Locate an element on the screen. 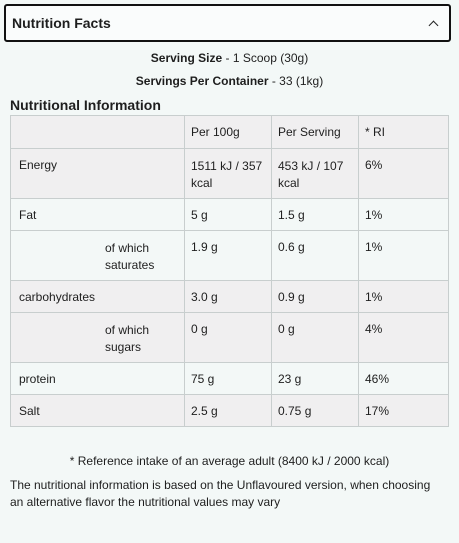  row-label-protein: protein is located at coordinates (97, 378).